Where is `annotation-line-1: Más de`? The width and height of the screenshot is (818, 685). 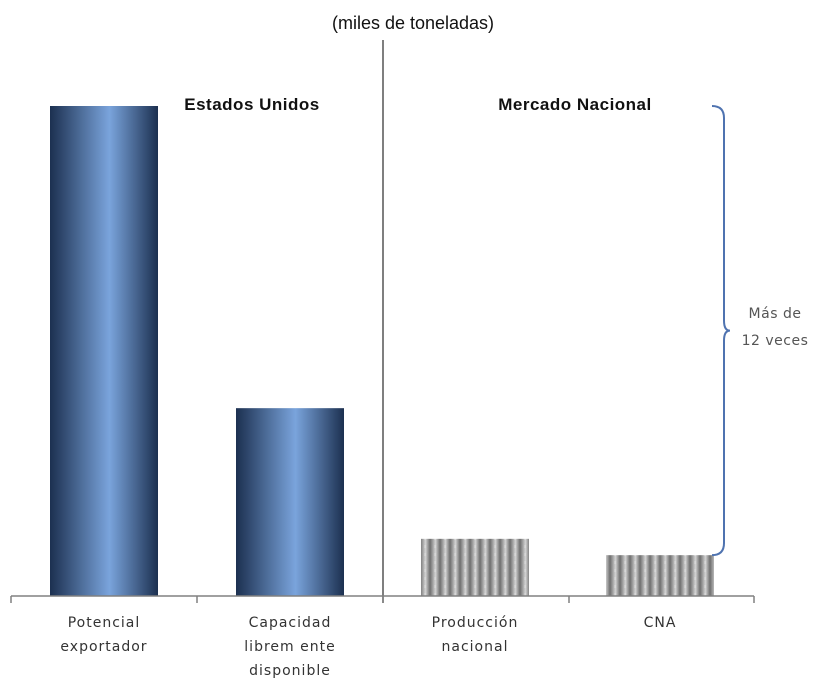
annotation-line-1: Más de is located at coordinates (775, 314).